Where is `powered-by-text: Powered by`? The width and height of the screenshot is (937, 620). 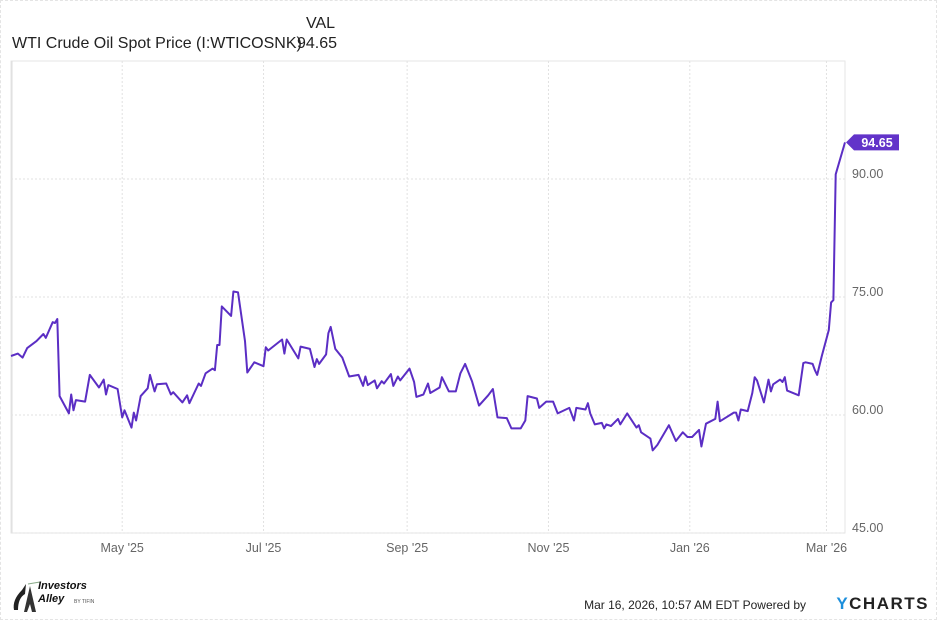 powered-by-text: Powered by is located at coordinates (774, 605).